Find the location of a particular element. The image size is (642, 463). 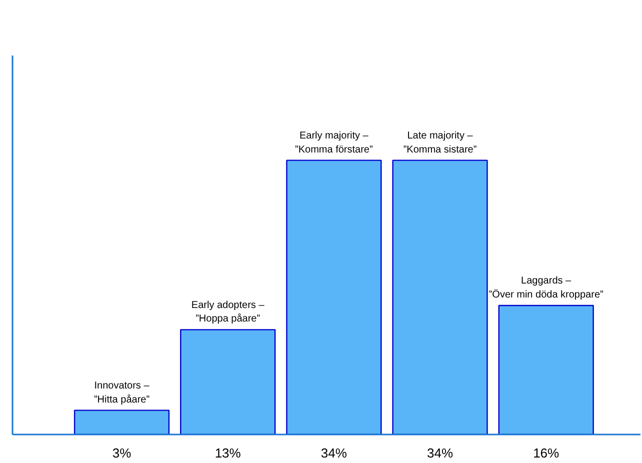

x-tick-label: Late majority – ”Komma sistare” is located at coordinates (440, 143).